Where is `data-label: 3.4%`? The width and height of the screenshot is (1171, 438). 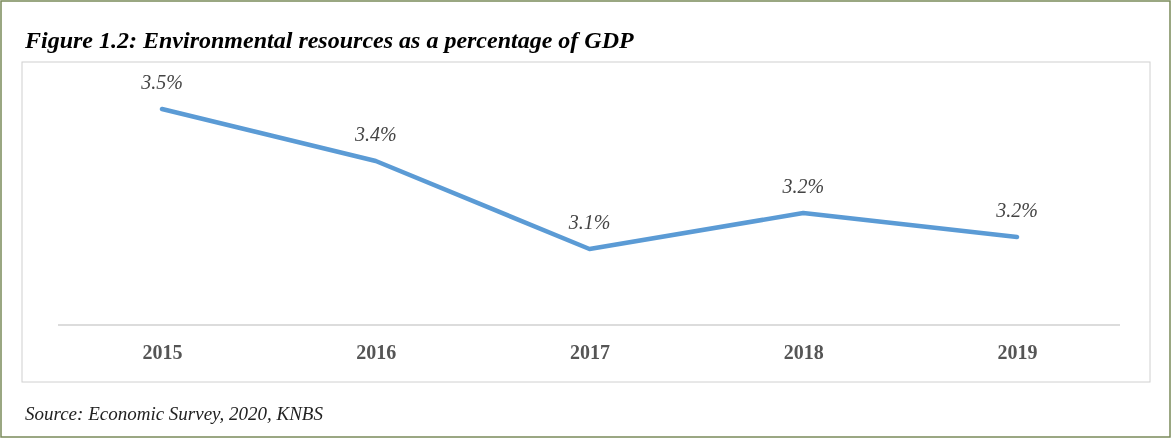 data-label: 3.4% is located at coordinates (375, 134).